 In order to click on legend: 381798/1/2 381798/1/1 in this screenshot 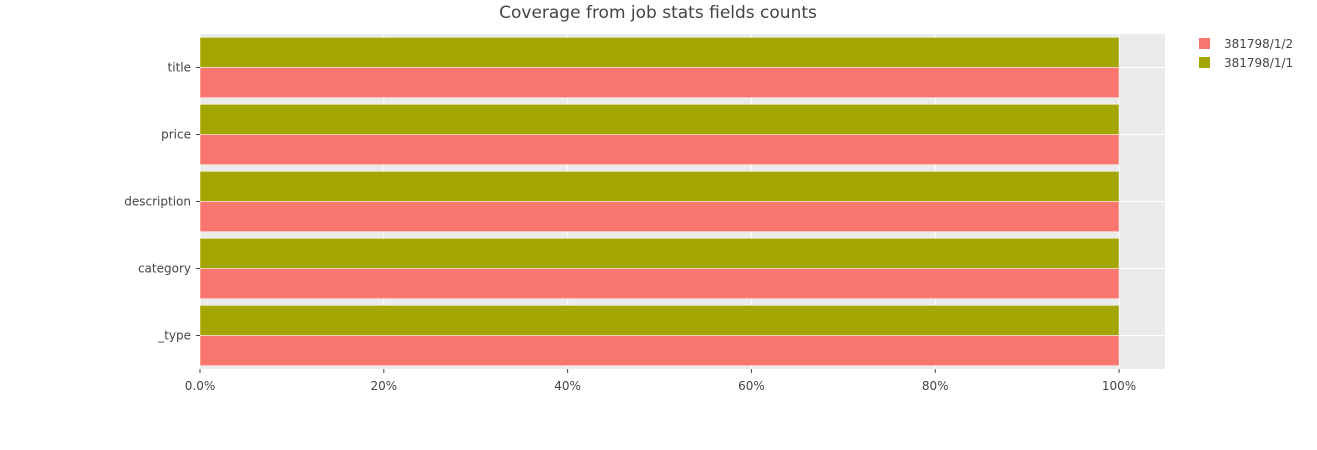, I will do `click(1246, 53)`.